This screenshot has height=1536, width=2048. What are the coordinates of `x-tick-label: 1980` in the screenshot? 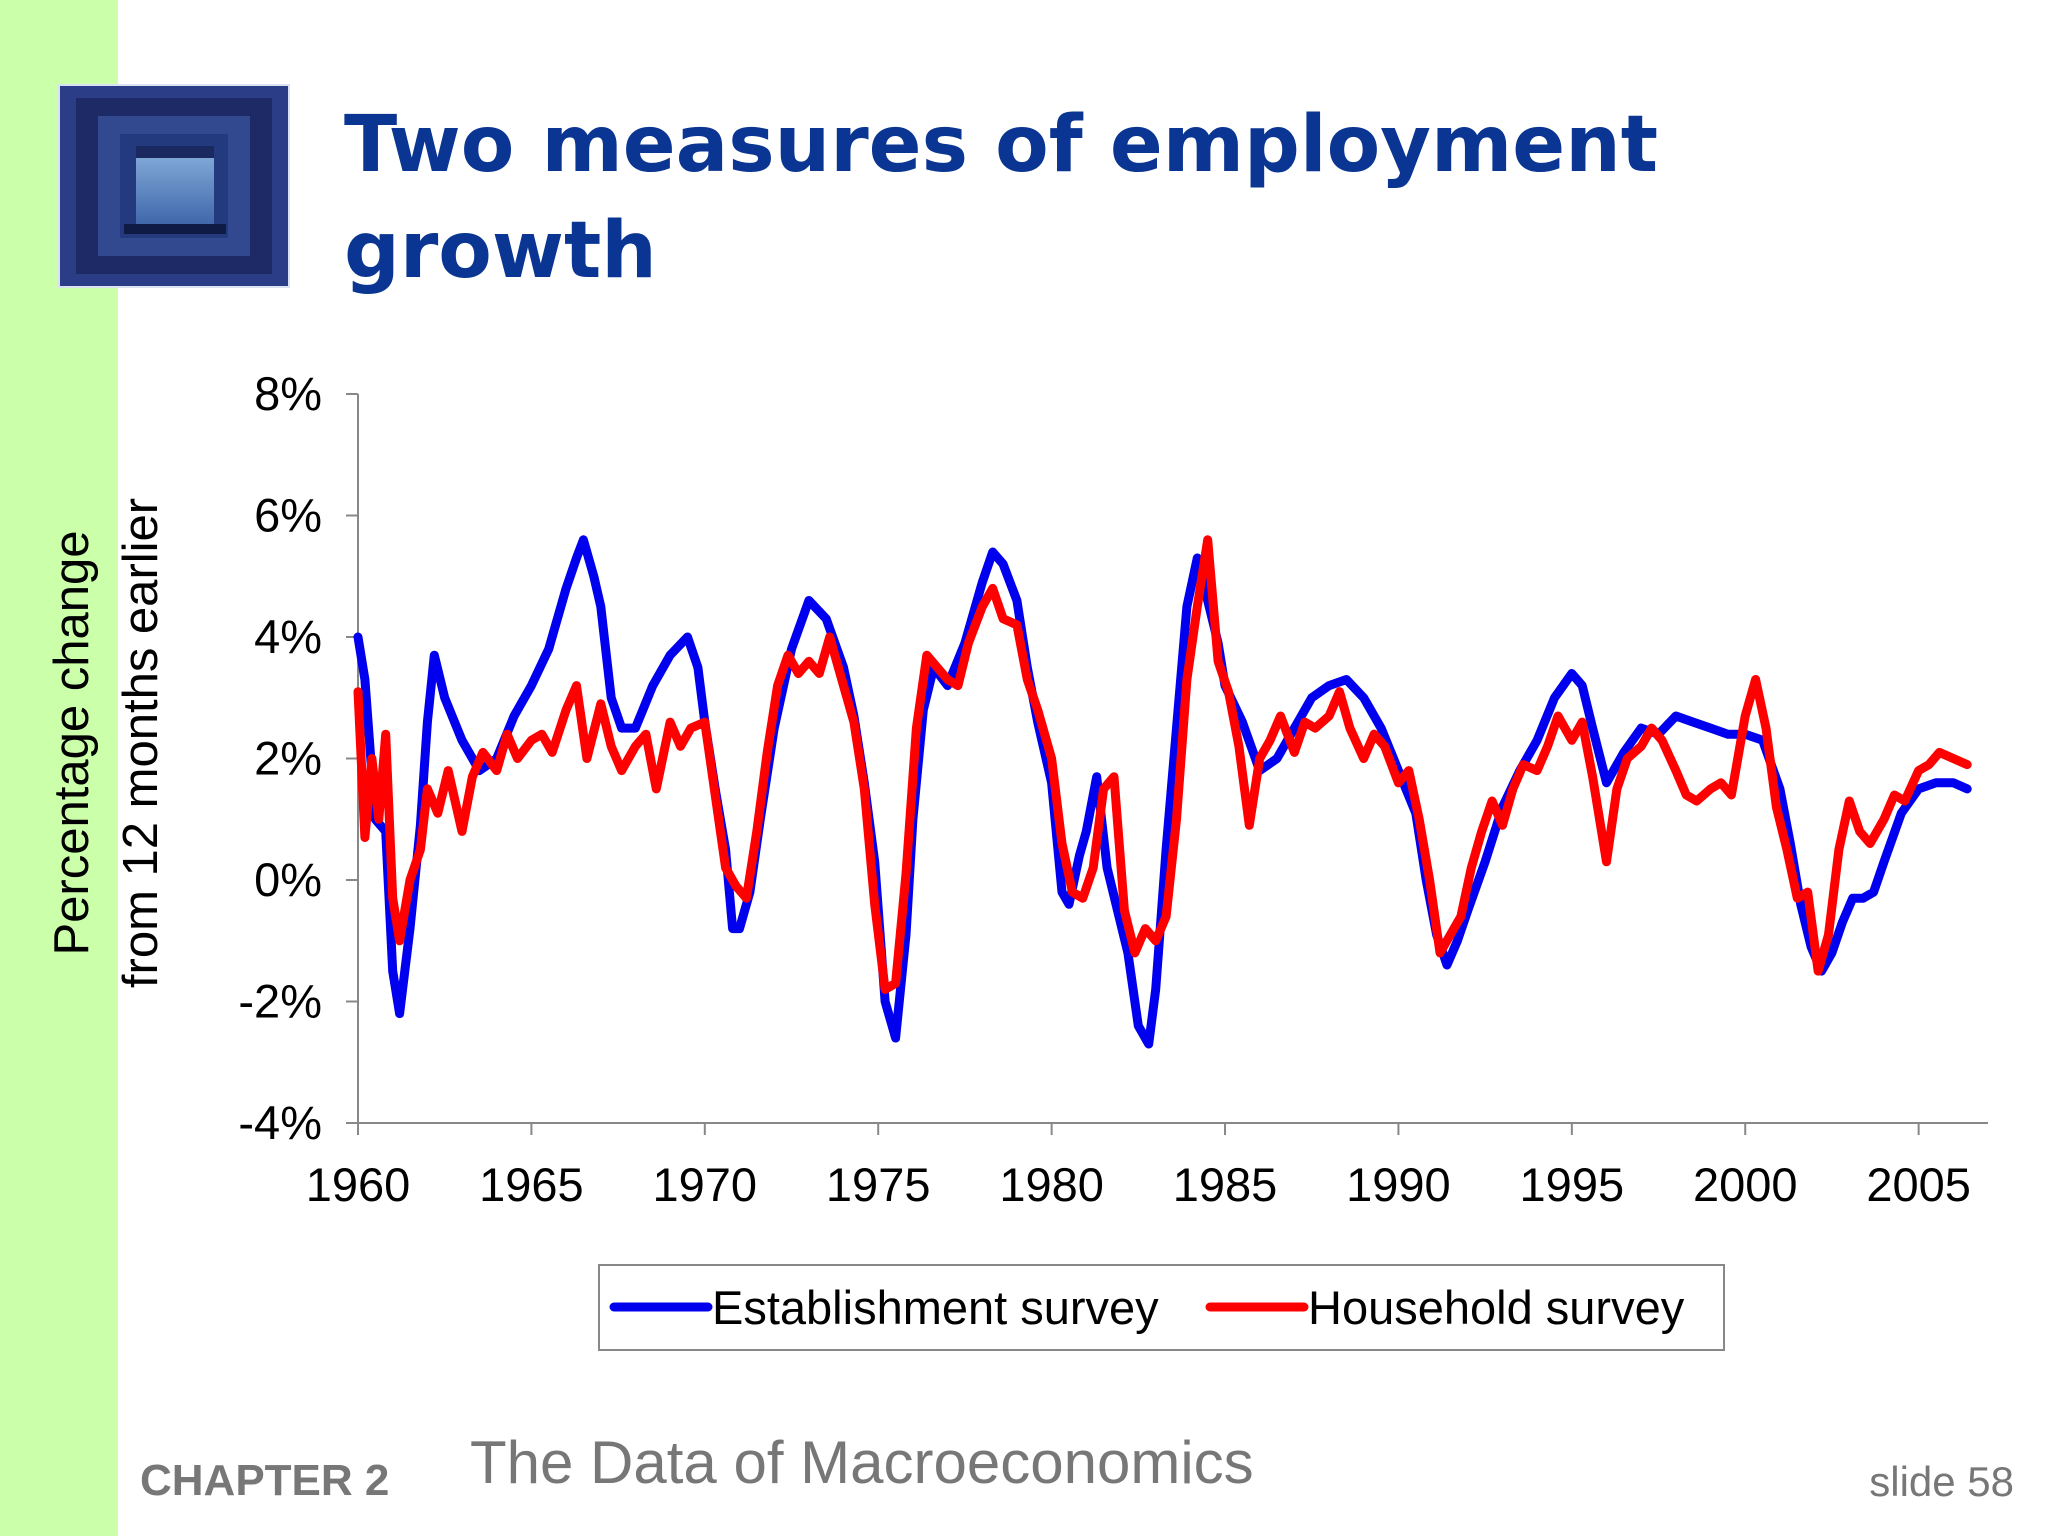 It's located at (1051, 1184).